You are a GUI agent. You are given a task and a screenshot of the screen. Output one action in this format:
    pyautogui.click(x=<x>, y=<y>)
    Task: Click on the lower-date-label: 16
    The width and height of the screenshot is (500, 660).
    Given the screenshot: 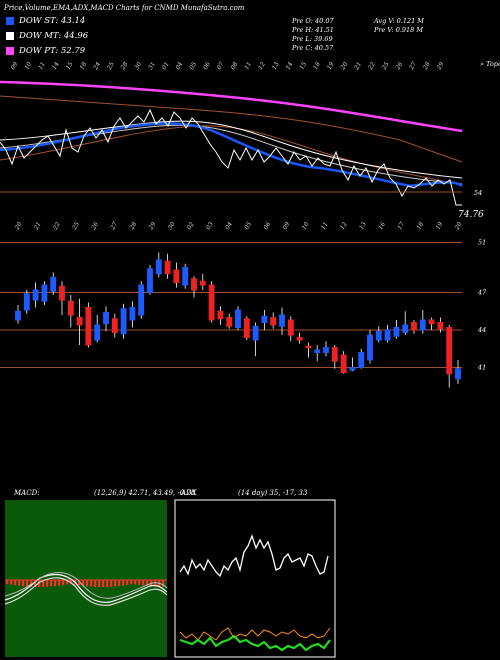 What is the action you would take?
    pyautogui.click(x=382, y=226)
    